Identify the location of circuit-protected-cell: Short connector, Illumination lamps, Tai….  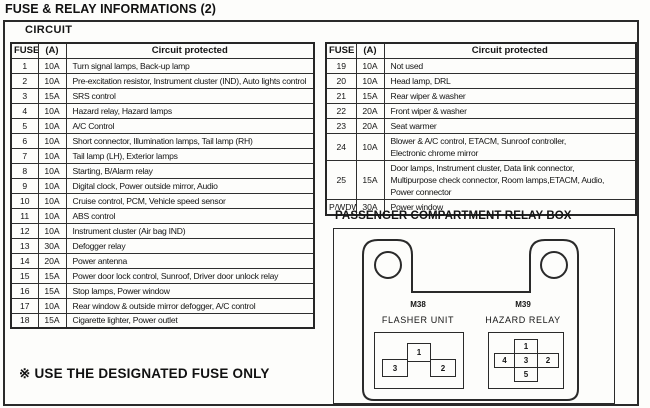
(190, 140).